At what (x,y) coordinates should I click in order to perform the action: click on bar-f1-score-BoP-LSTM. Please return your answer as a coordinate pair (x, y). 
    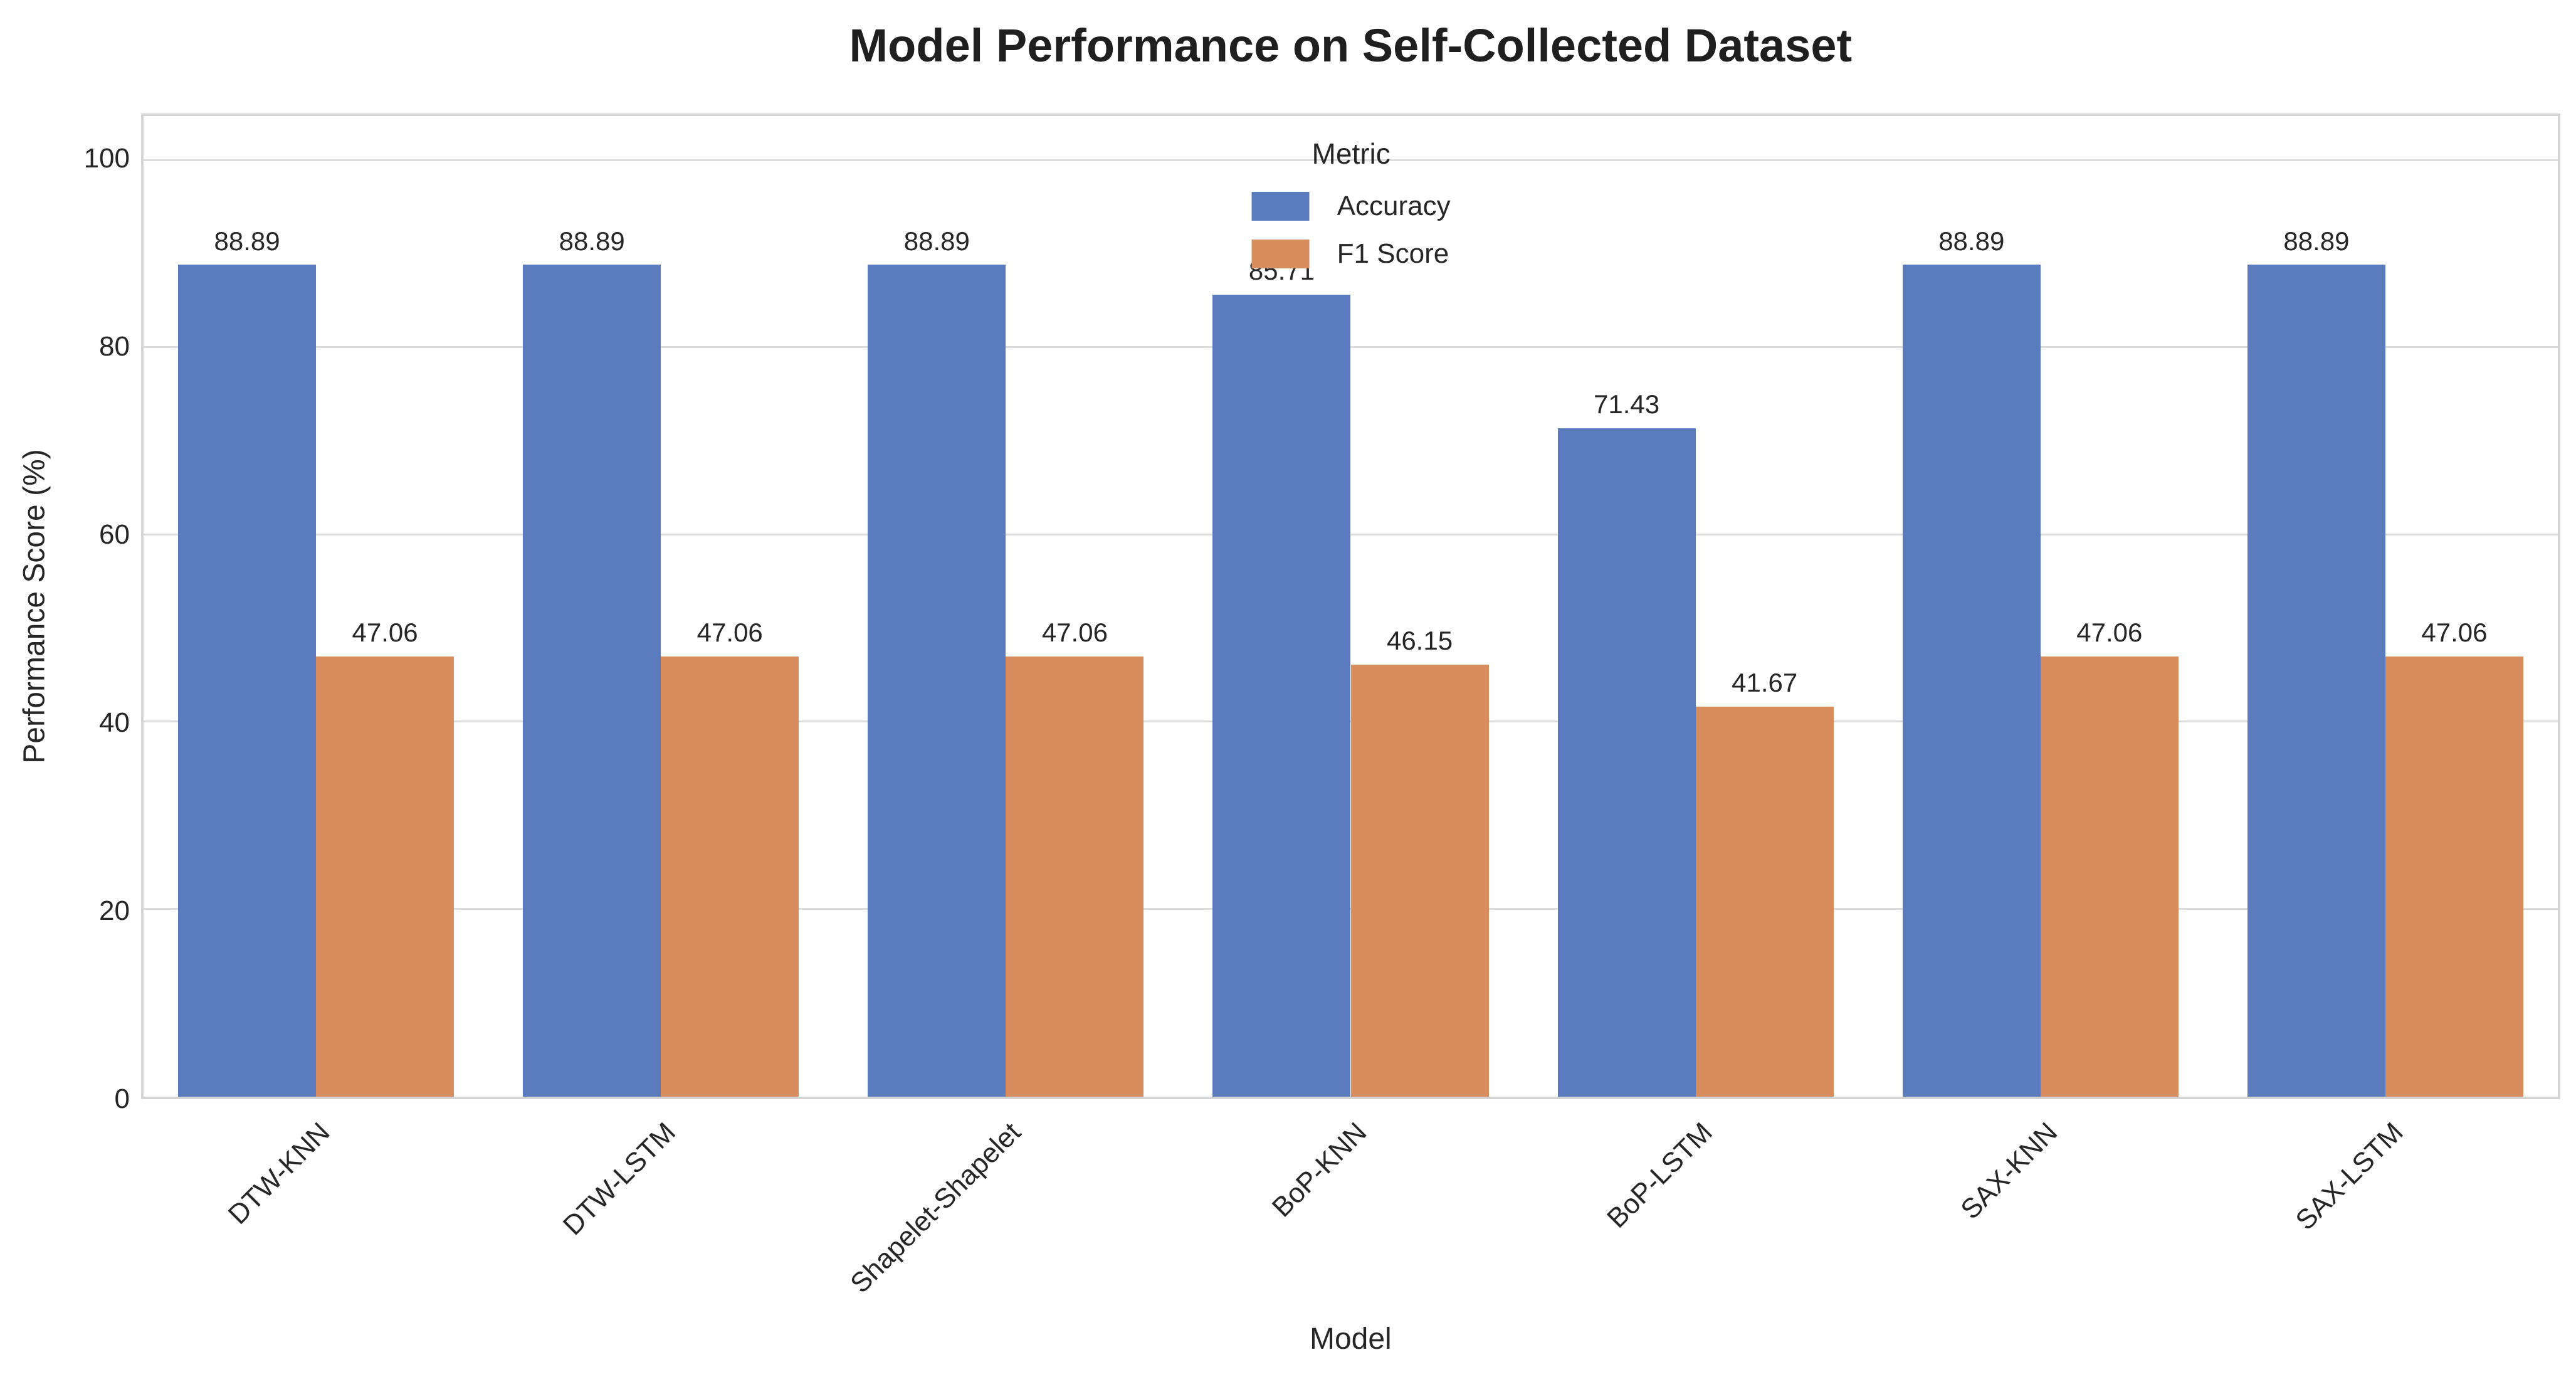
    Looking at the image, I should click on (1764, 902).